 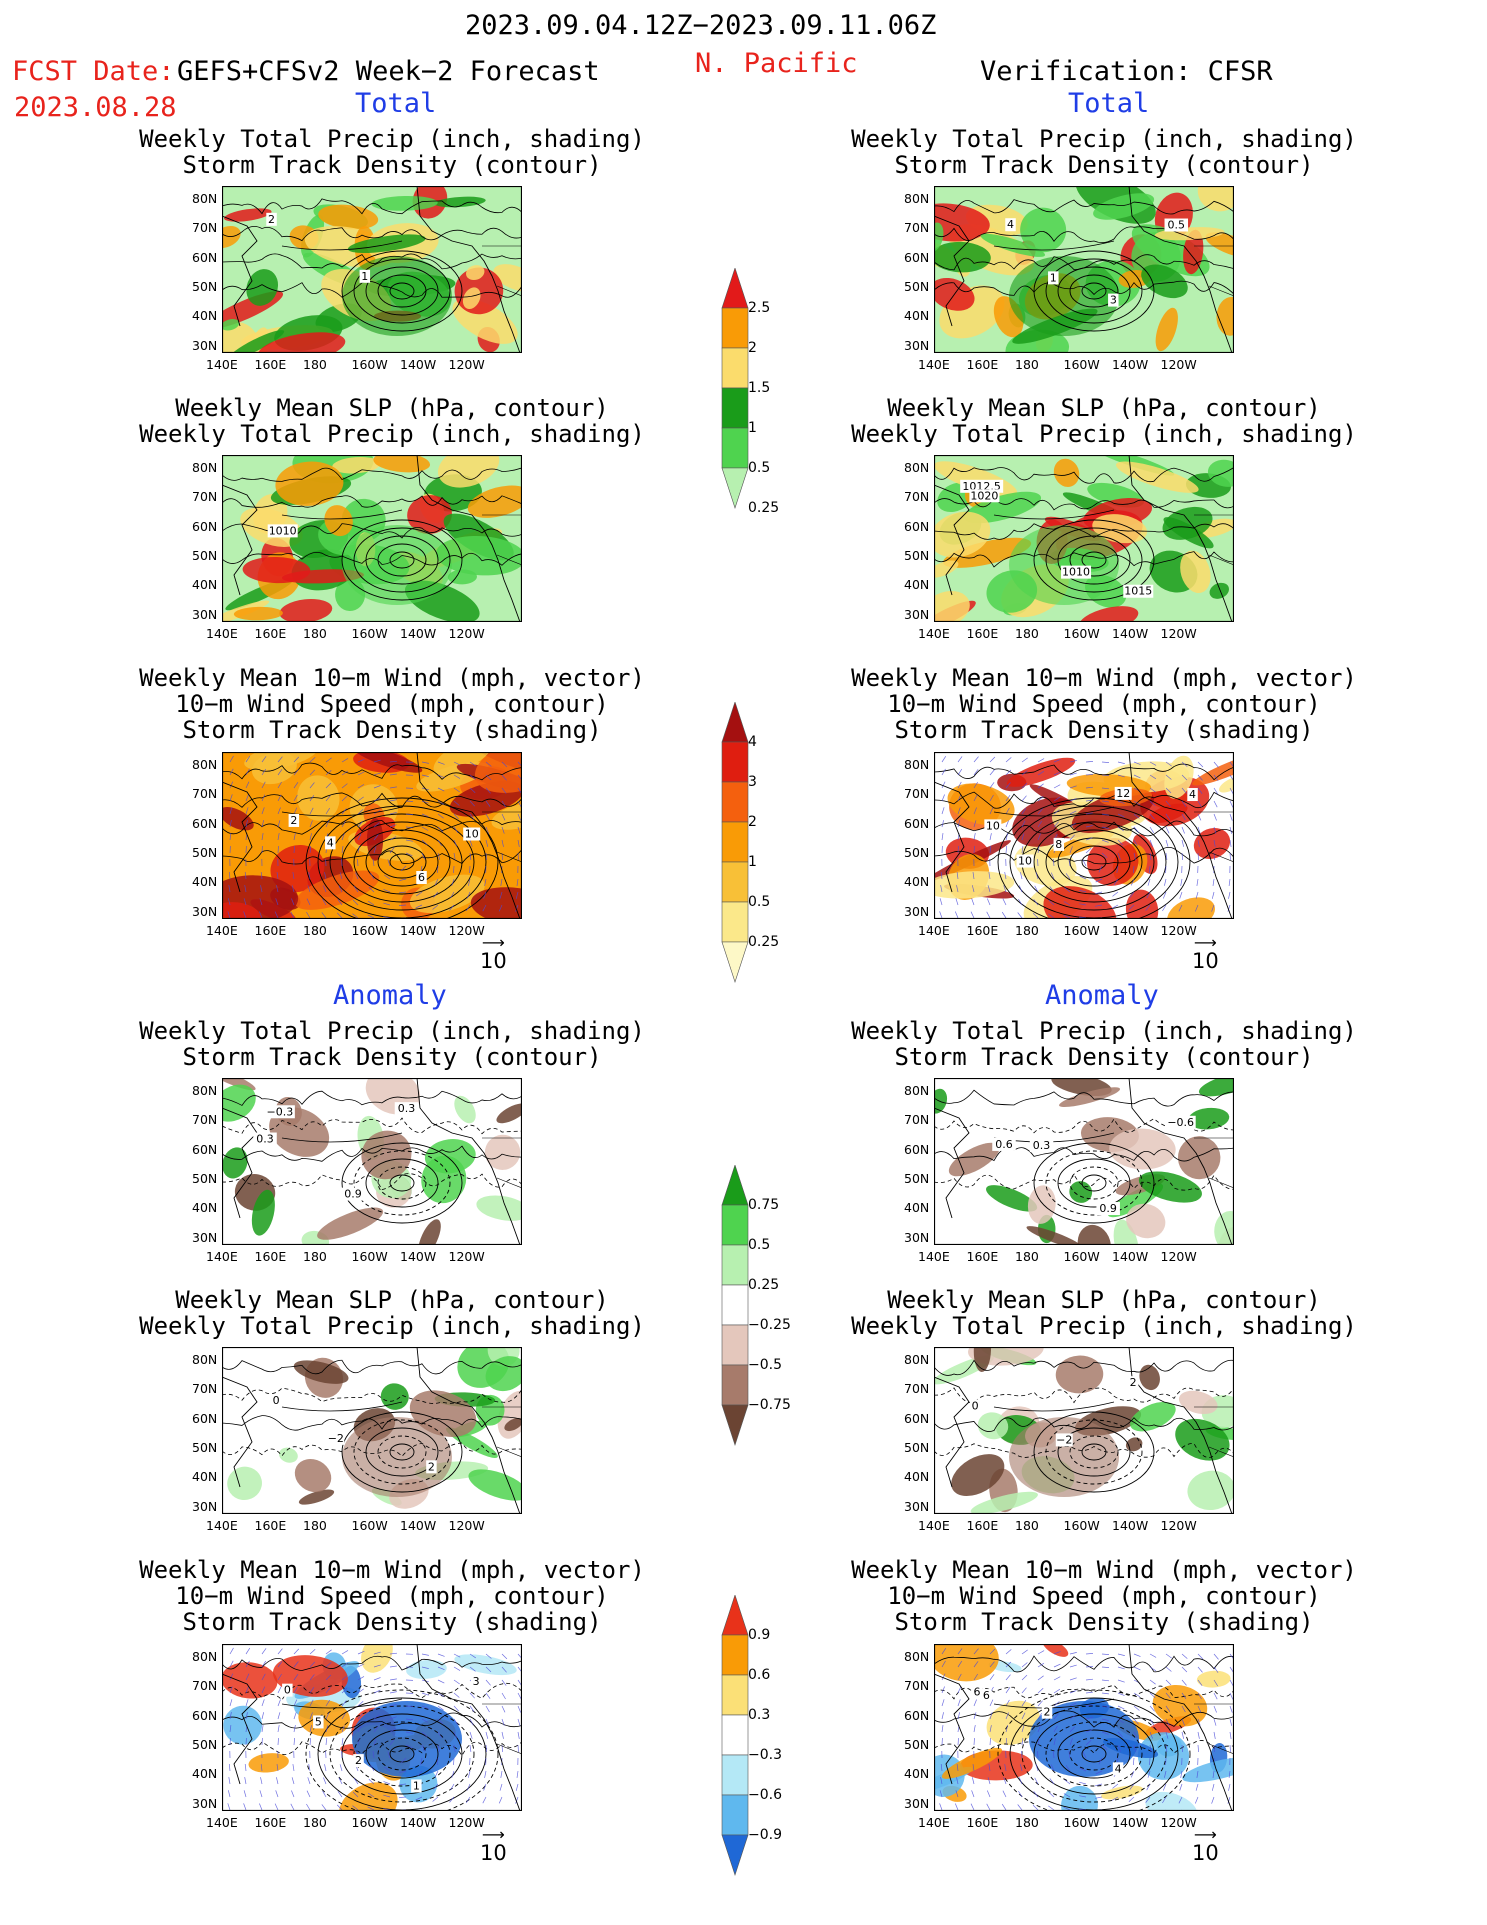 I want to click on svg-text: 10, so click(x=1025, y=861).